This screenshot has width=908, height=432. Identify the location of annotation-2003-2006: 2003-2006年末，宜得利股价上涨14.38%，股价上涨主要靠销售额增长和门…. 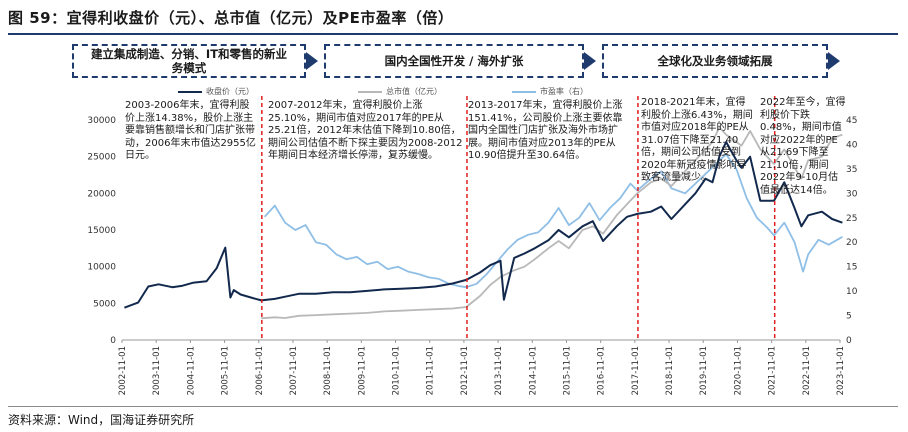
(190, 130).